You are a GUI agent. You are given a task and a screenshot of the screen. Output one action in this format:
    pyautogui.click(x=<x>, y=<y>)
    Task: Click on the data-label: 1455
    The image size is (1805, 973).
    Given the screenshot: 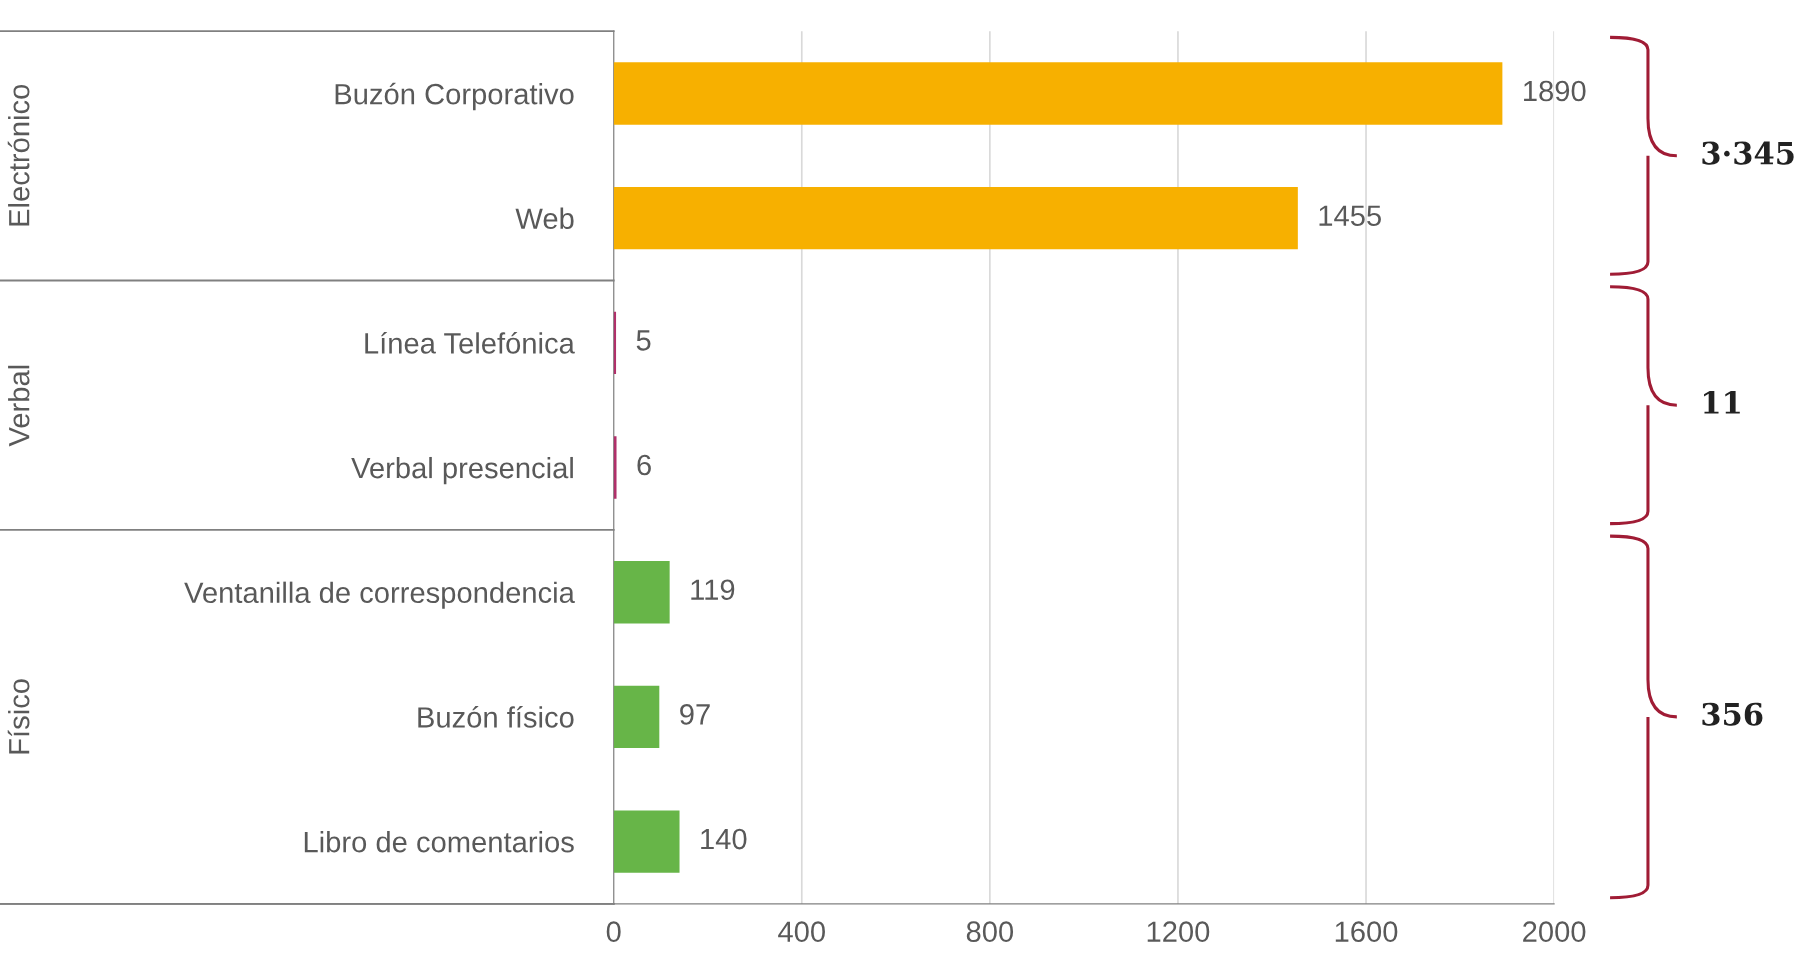 What is the action you would take?
    pyautogui.click(x=1350, y=215)
    